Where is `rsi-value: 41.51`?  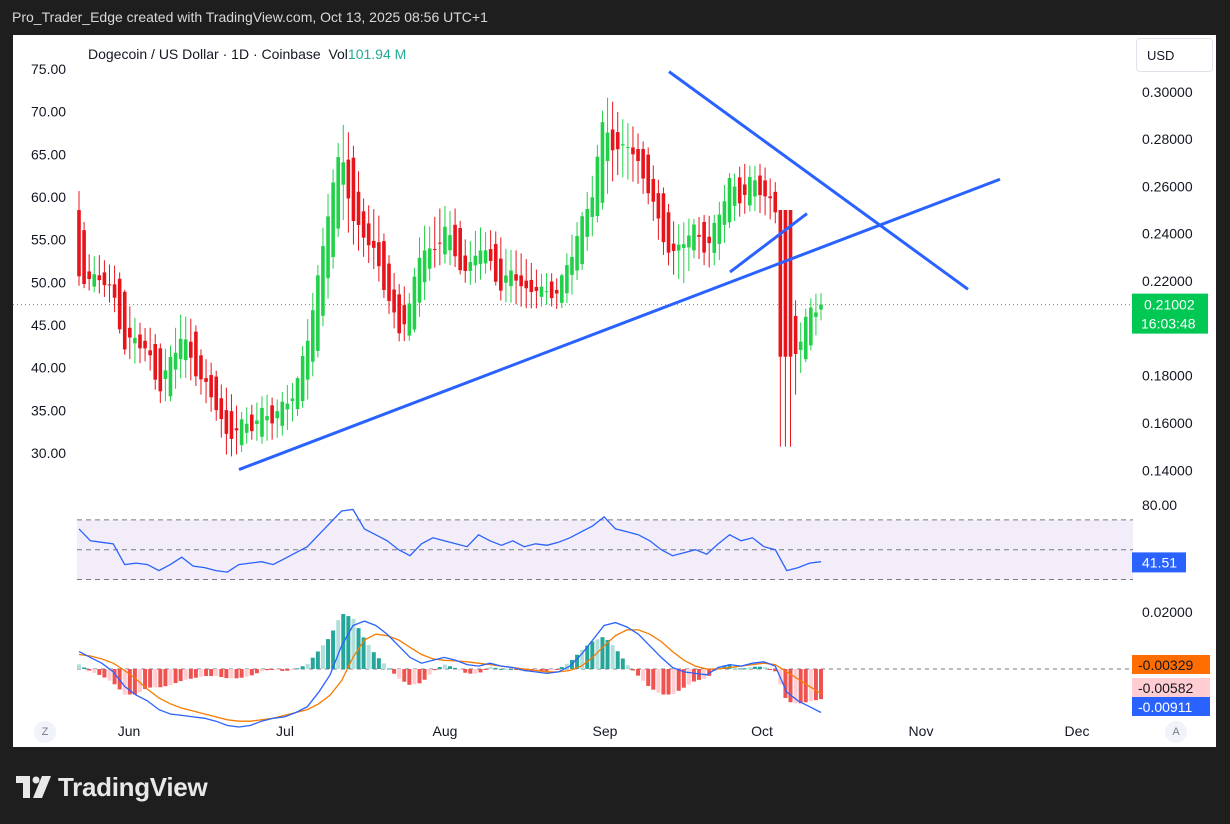
rsi-value: 41.51 is located at coordinates (1159, 562).